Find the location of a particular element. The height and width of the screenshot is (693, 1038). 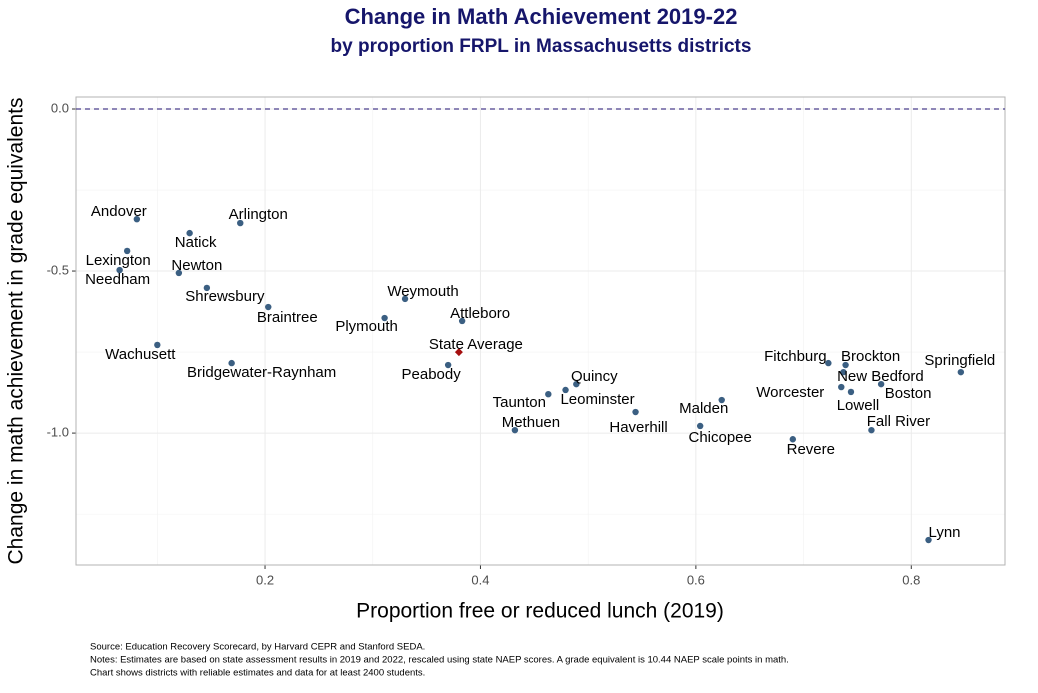

point-label: Springfield is located at coordinates (959, 360).